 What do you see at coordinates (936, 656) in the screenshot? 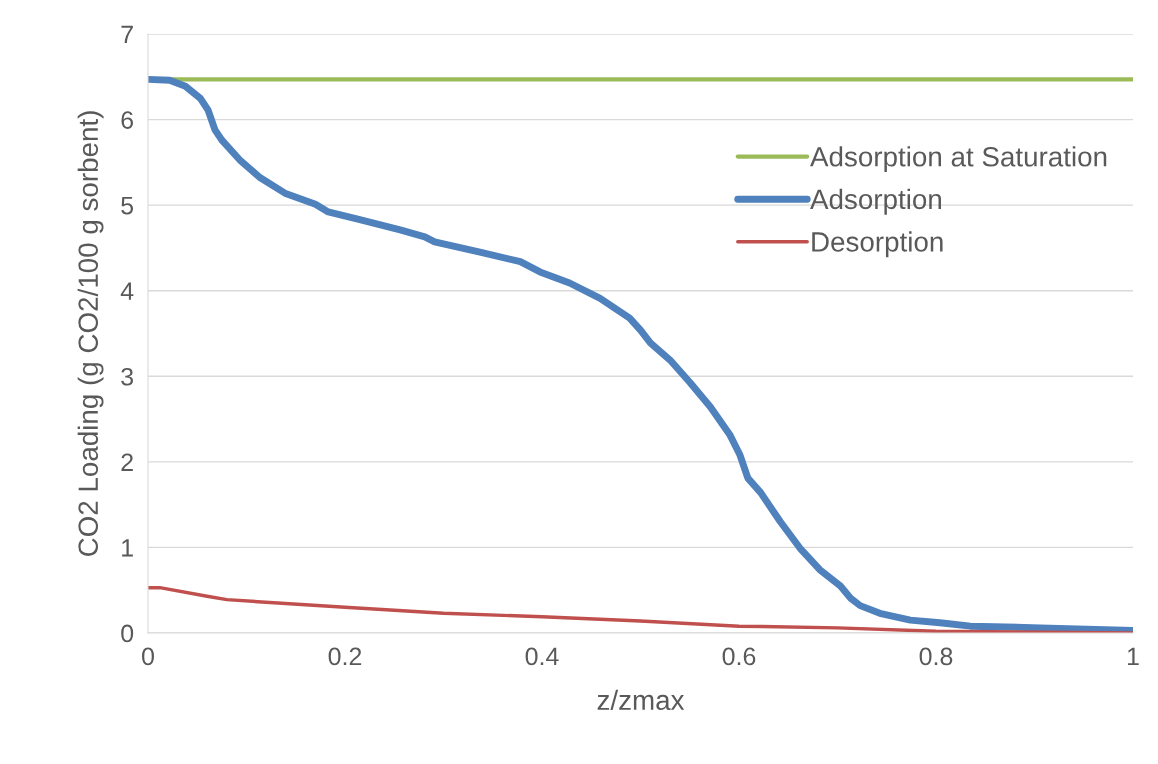
I see `x-tick-label: 0.8` at bounding box center [936, 656].